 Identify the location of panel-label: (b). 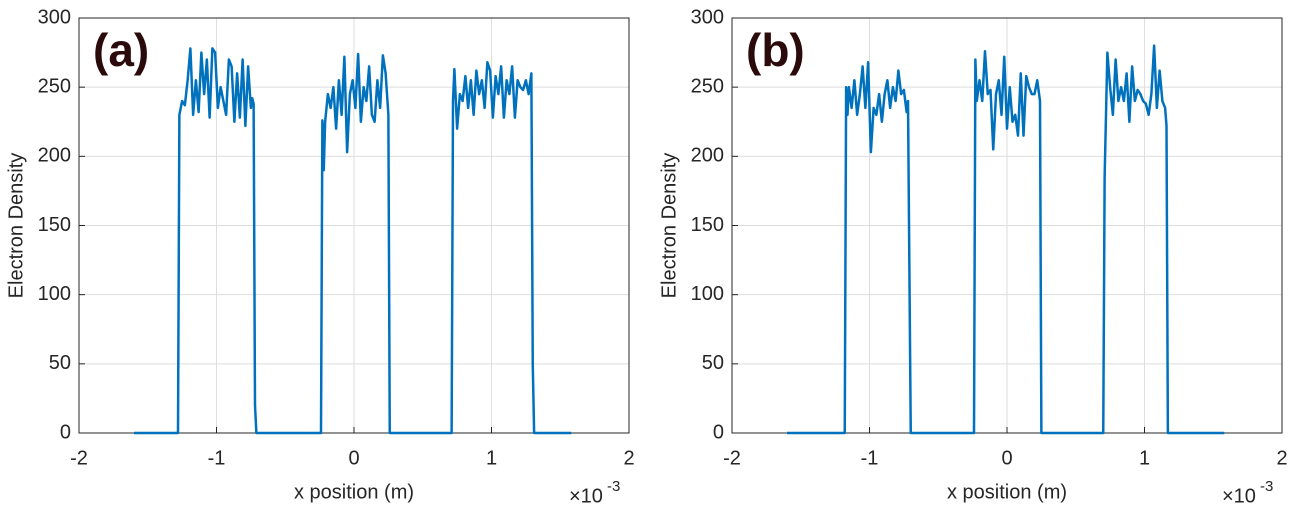
(775, 50).